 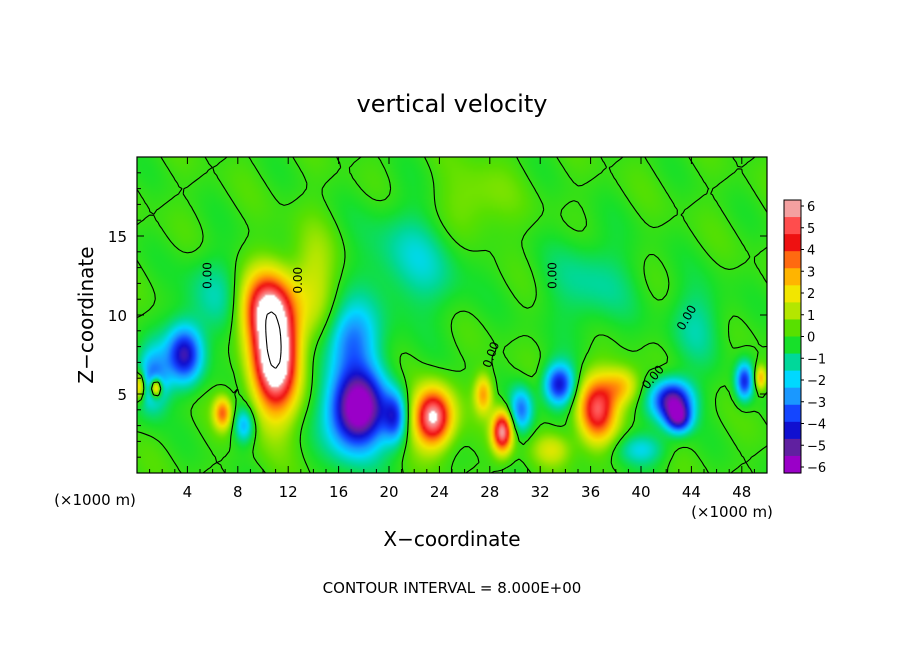 I want to click on colorbar-label: 0, so click(x=811, y=338).